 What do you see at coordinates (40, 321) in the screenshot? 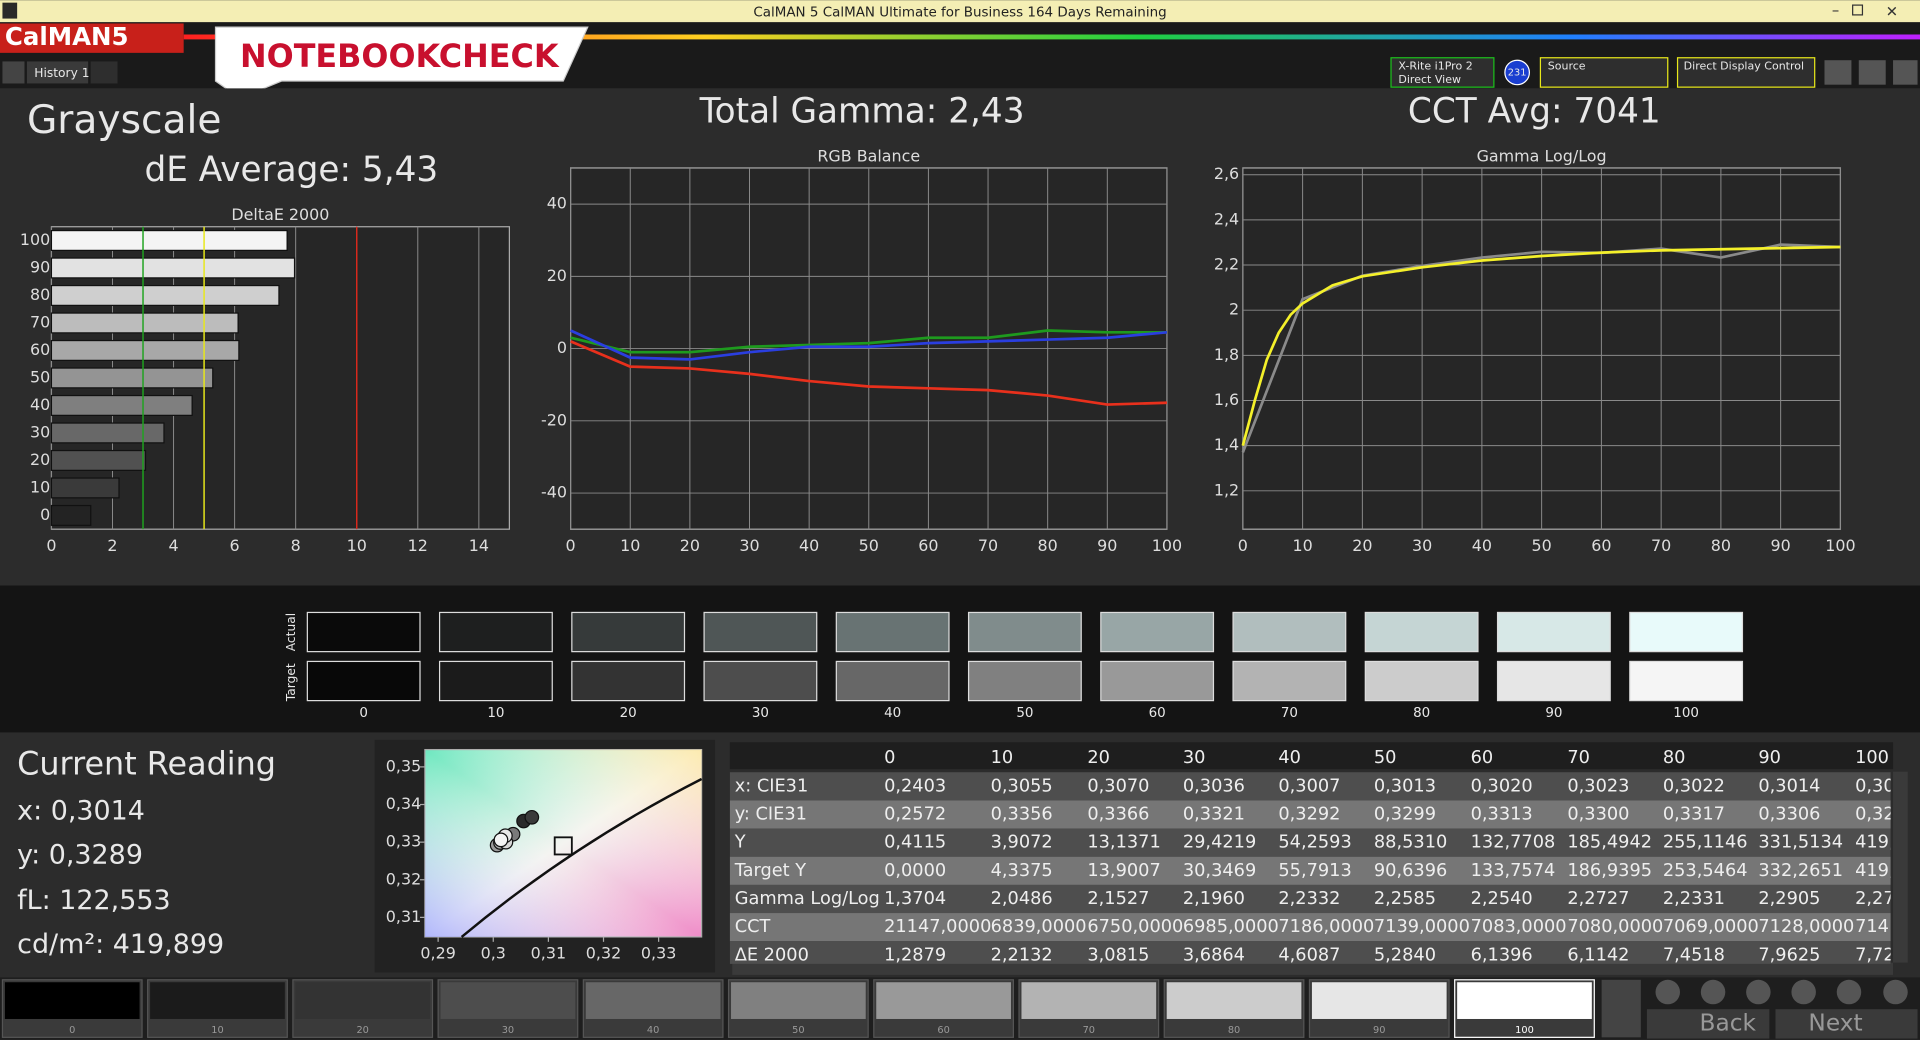
I see `y-tick-label: 70` at bounding box center [40, 321].